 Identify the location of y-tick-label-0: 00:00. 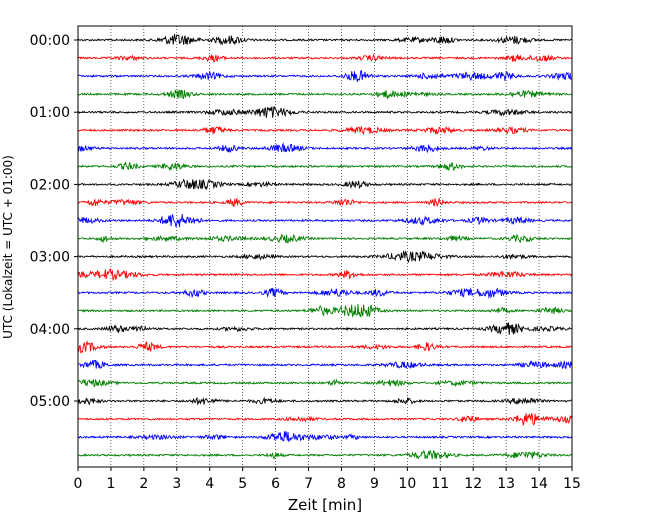
(50, 41).